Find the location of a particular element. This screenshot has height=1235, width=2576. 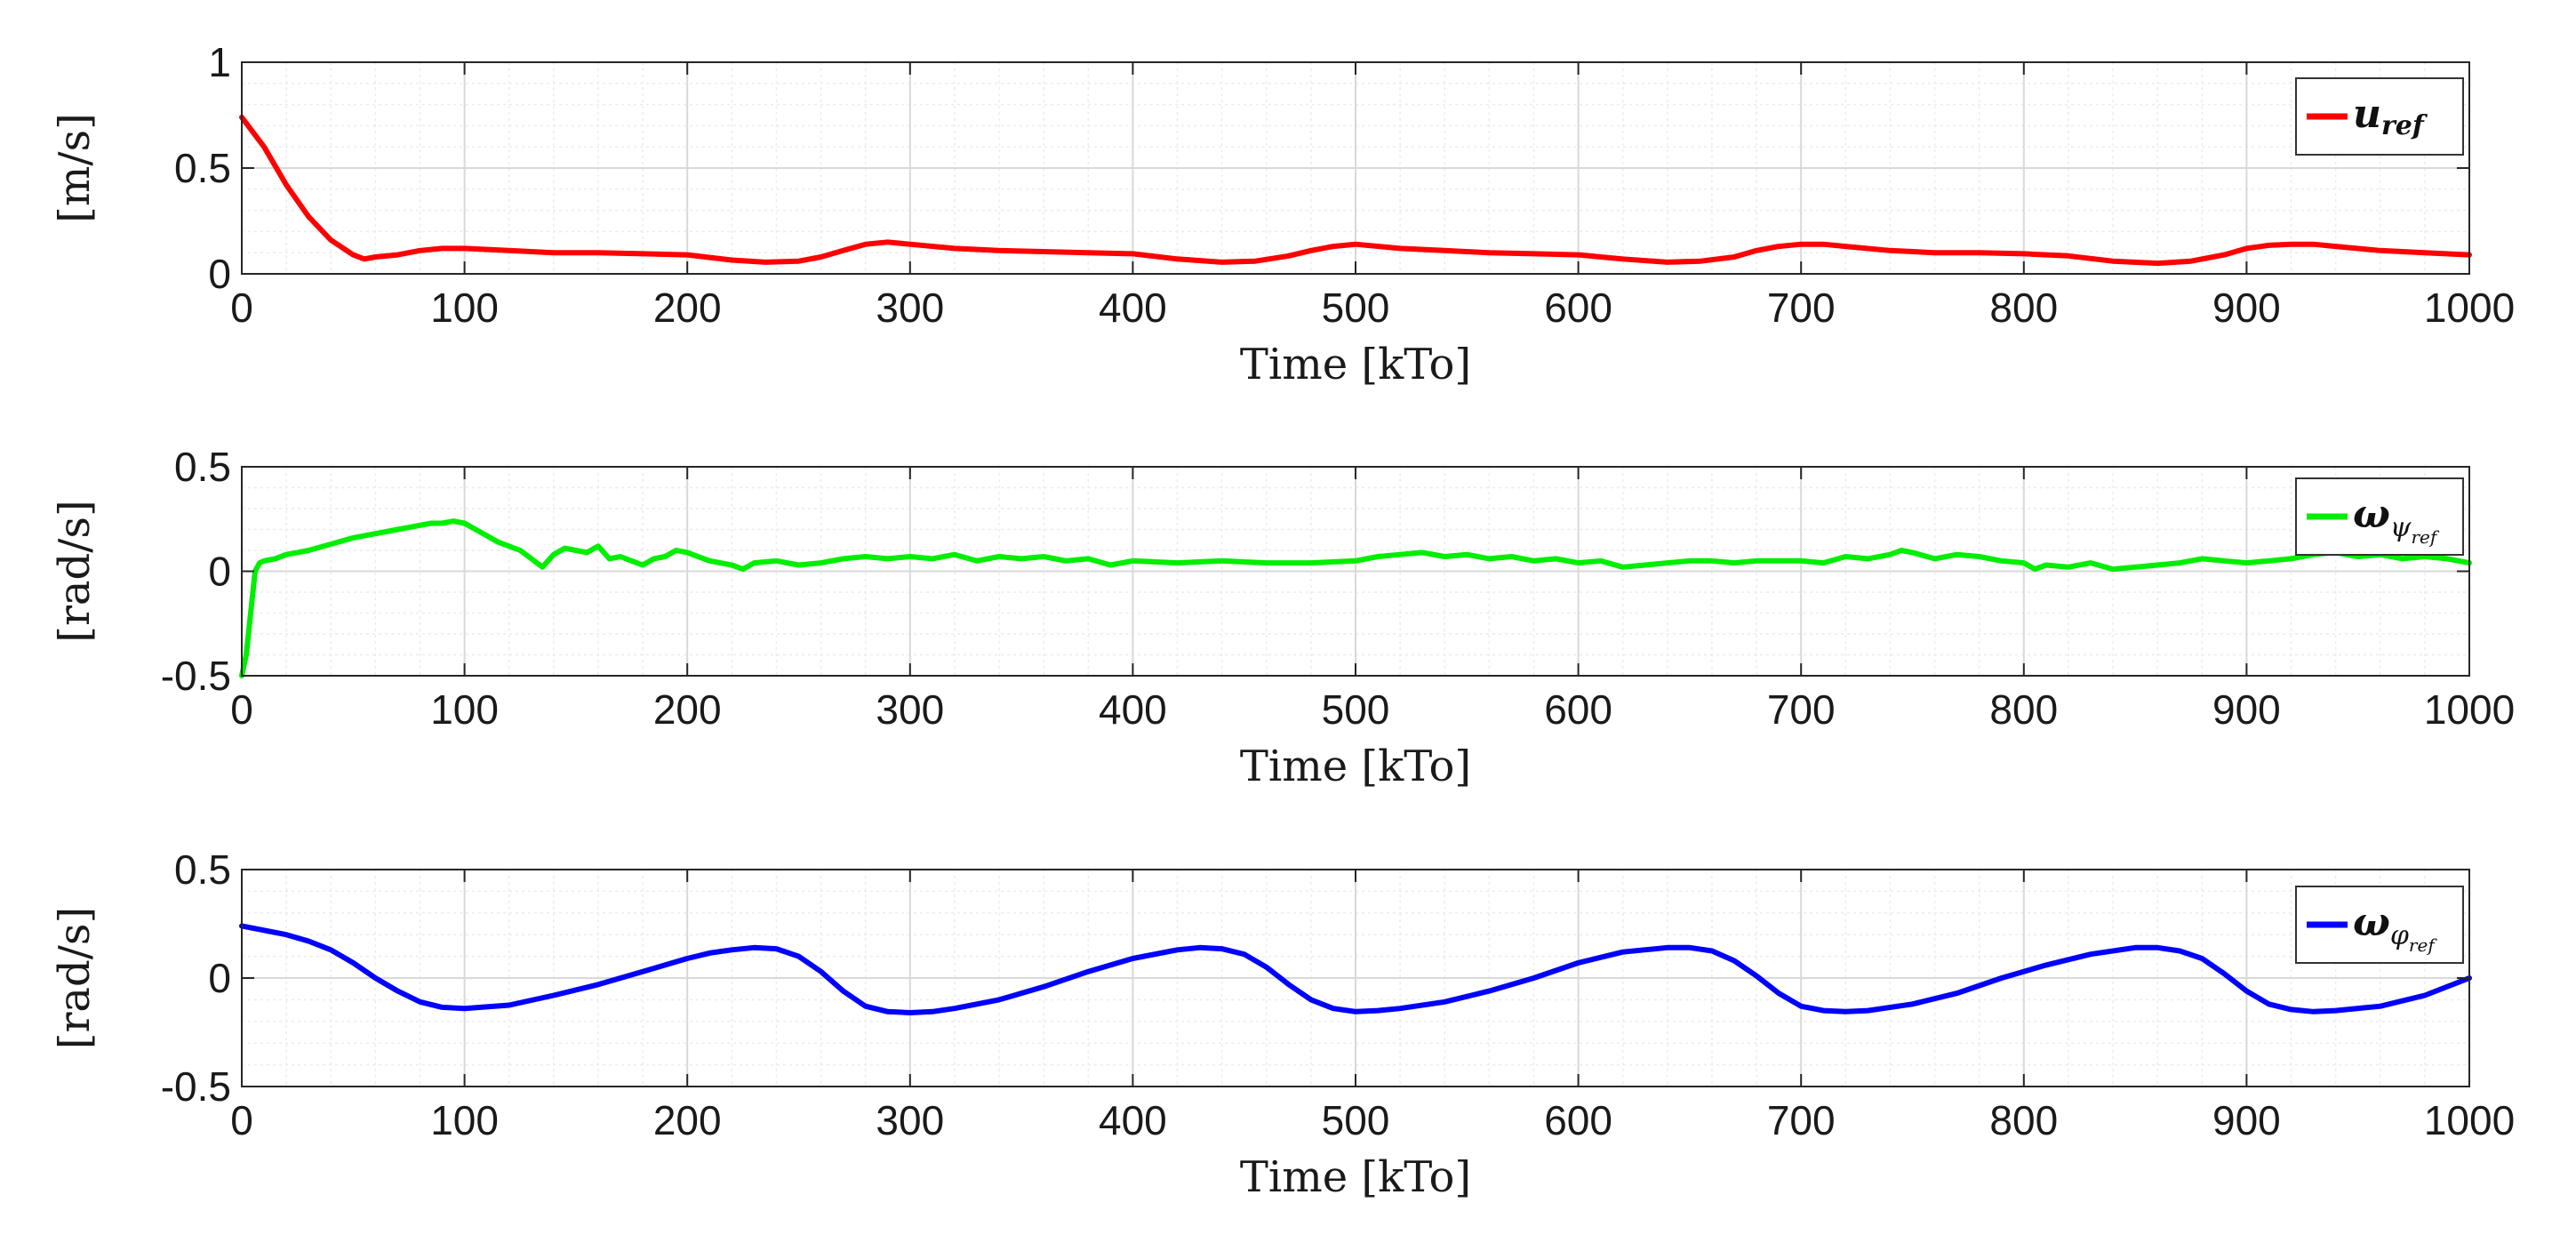

y-axis-label: [m/s] is located at coordinates (75, 168).